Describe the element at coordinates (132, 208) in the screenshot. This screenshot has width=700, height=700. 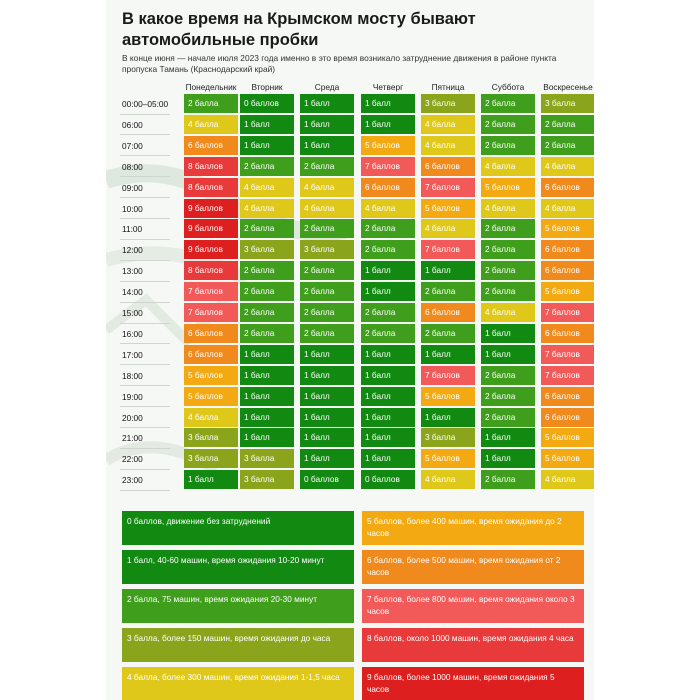
I see `row-label: 10:00` at that location.